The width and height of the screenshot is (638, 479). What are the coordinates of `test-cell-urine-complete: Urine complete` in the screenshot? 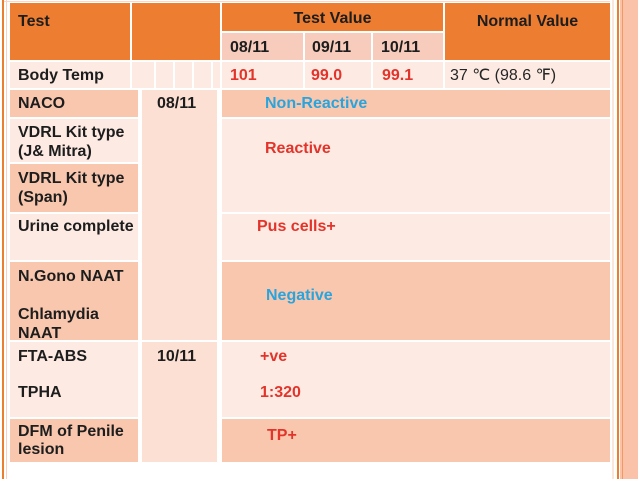 It's located at (74, 237).